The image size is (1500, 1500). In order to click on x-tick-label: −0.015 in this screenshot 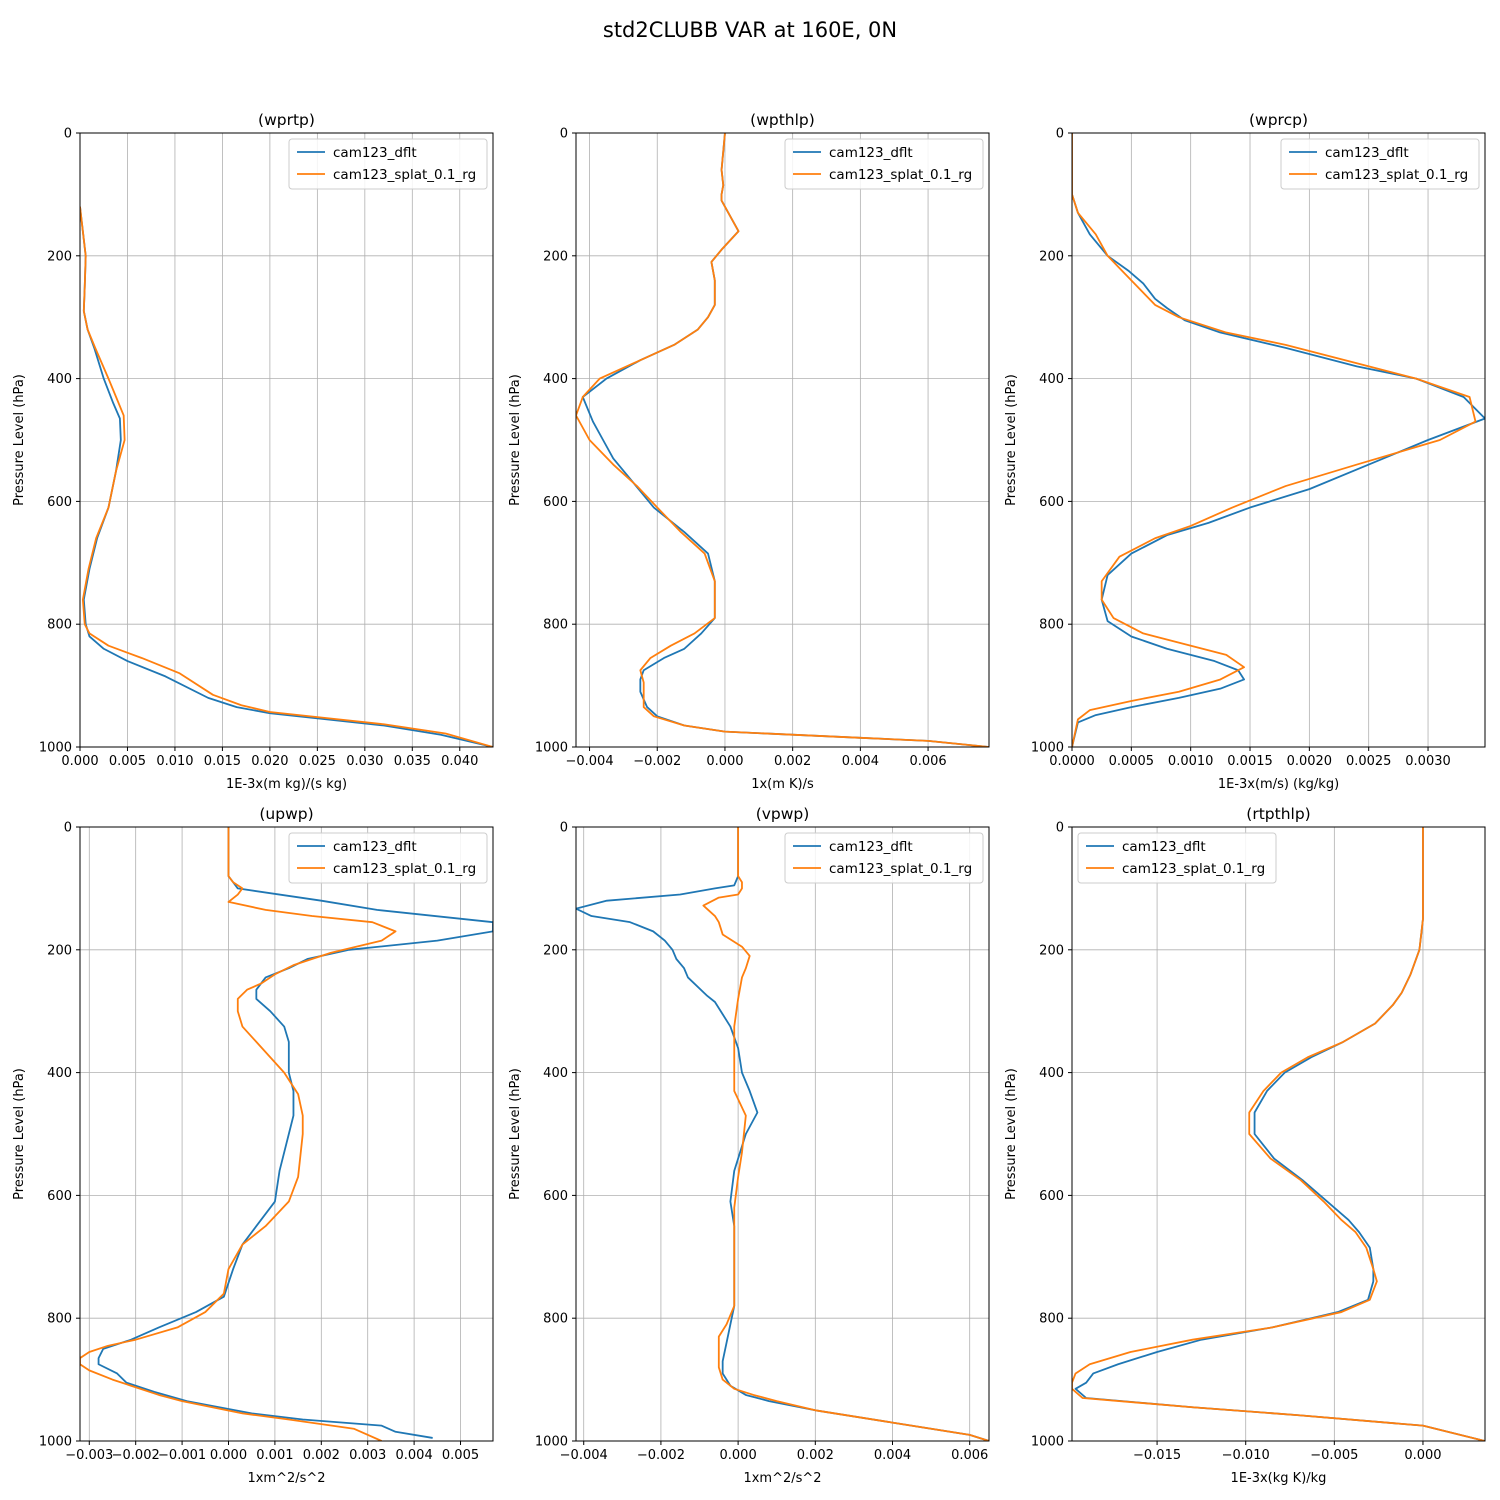, I will do `click(1157, 1455)`.